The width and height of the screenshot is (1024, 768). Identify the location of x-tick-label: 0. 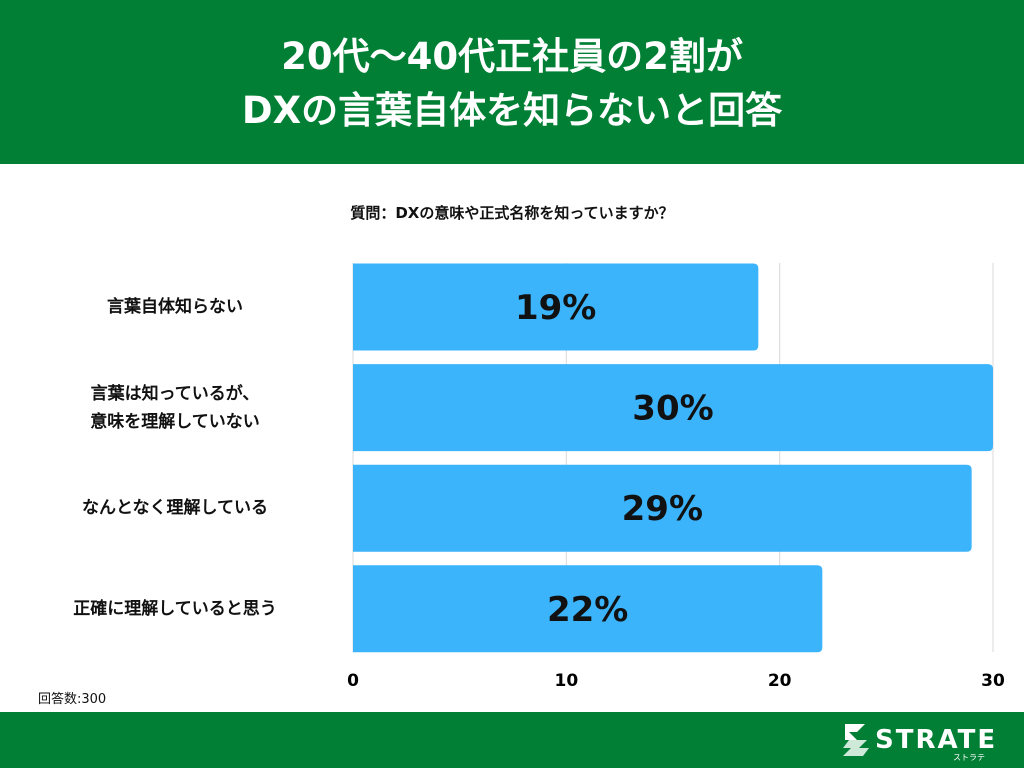
(353, 681).